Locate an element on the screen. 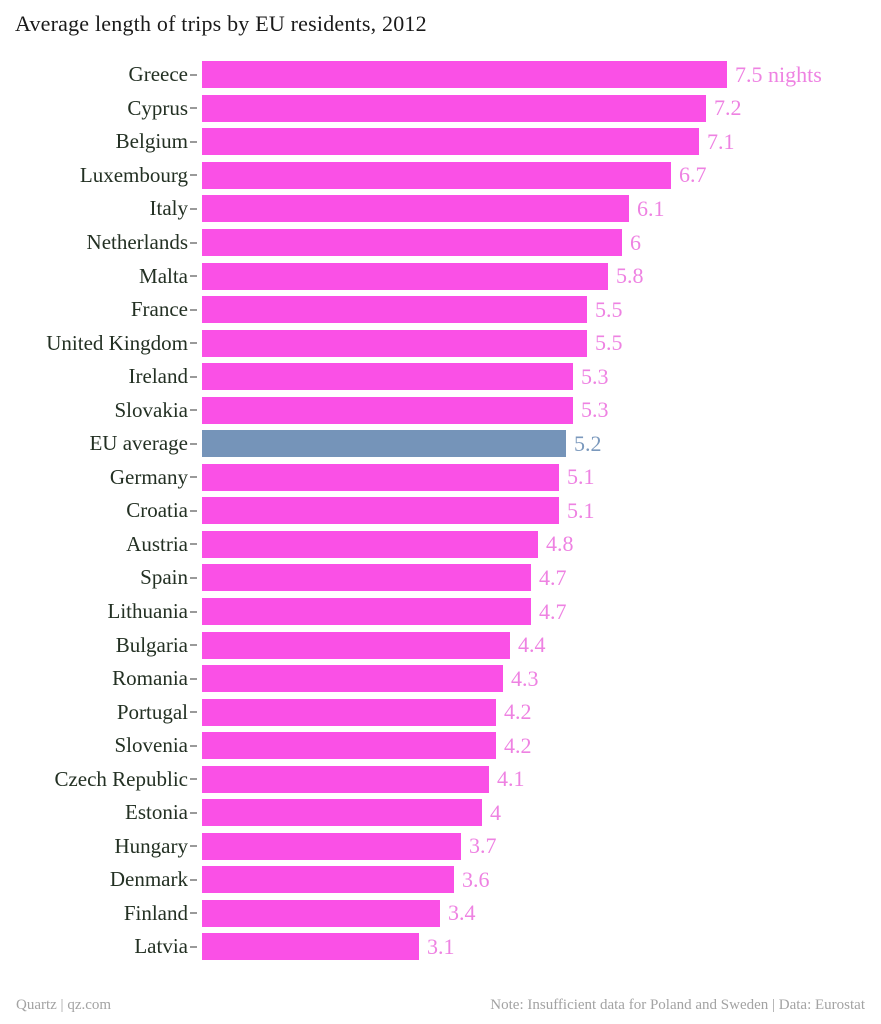 This screenshot has width=881, height=1024. bar-lithuania is located at coordinates (366, 612).